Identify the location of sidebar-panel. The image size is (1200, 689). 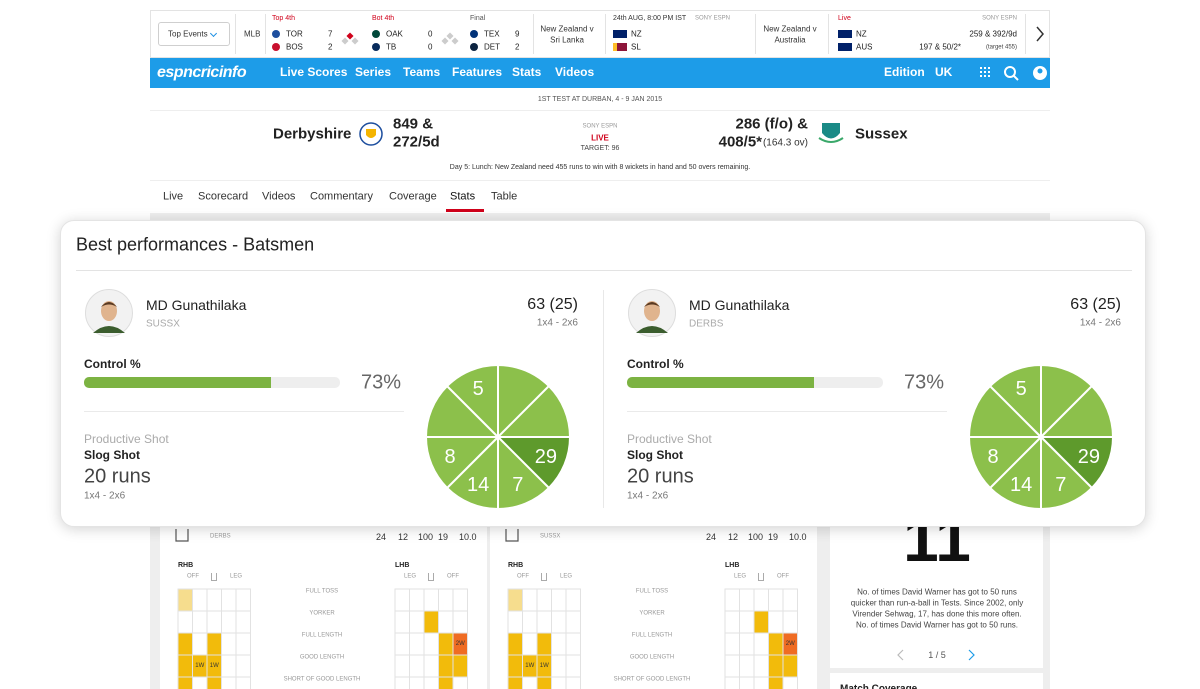
(936, 681).